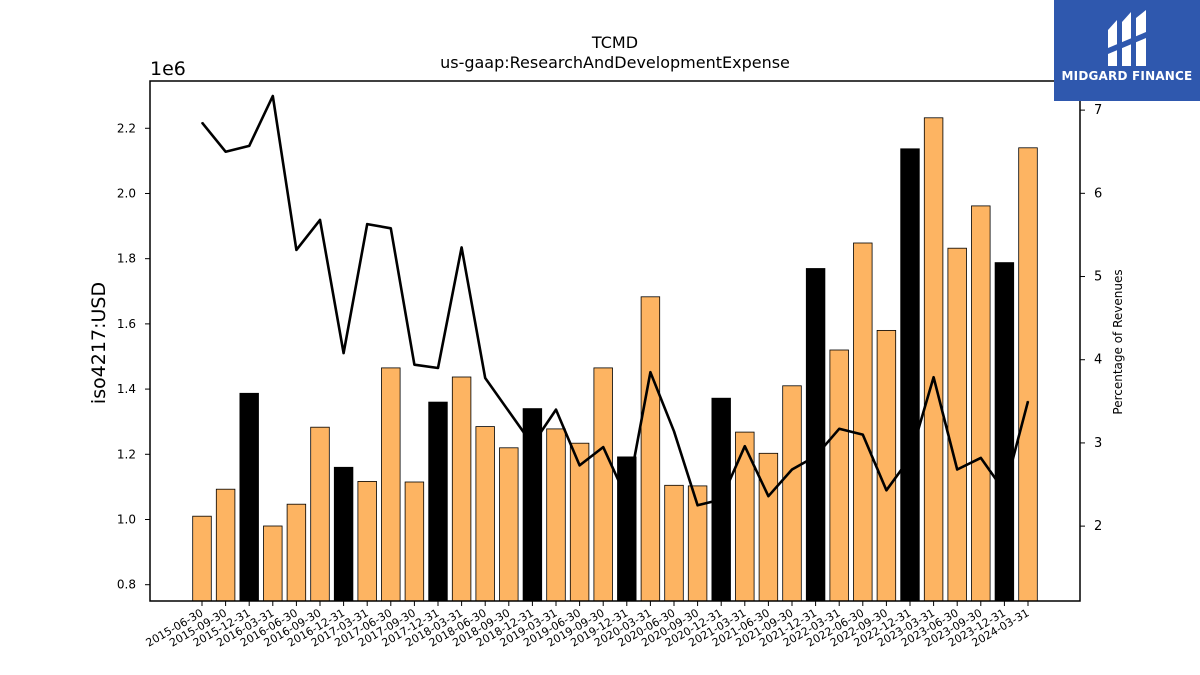 The height and width of the screenshot is (675, 1200). I want to click on y2-tick-label: 5, so click(1098, 277).